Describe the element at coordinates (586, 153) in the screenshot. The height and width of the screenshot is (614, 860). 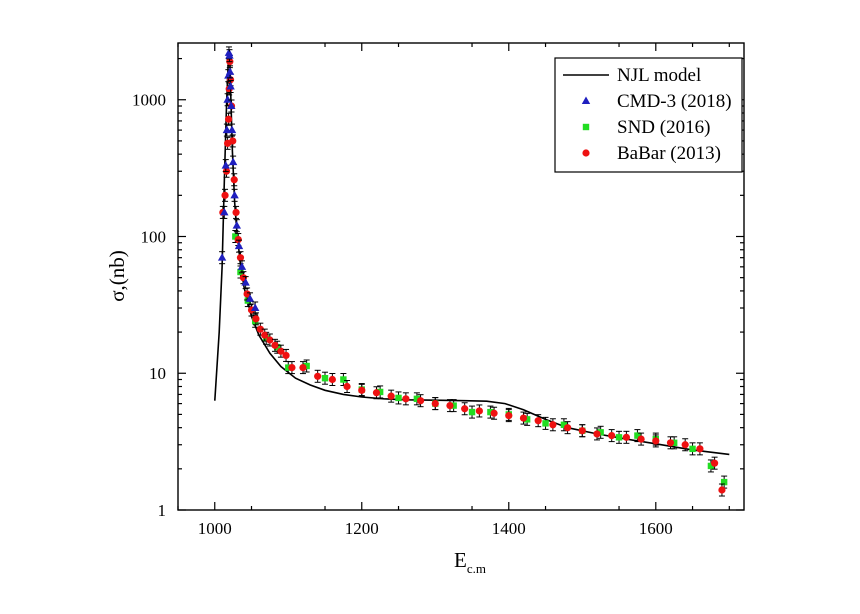
I see `legend-circle-icon` at that location.